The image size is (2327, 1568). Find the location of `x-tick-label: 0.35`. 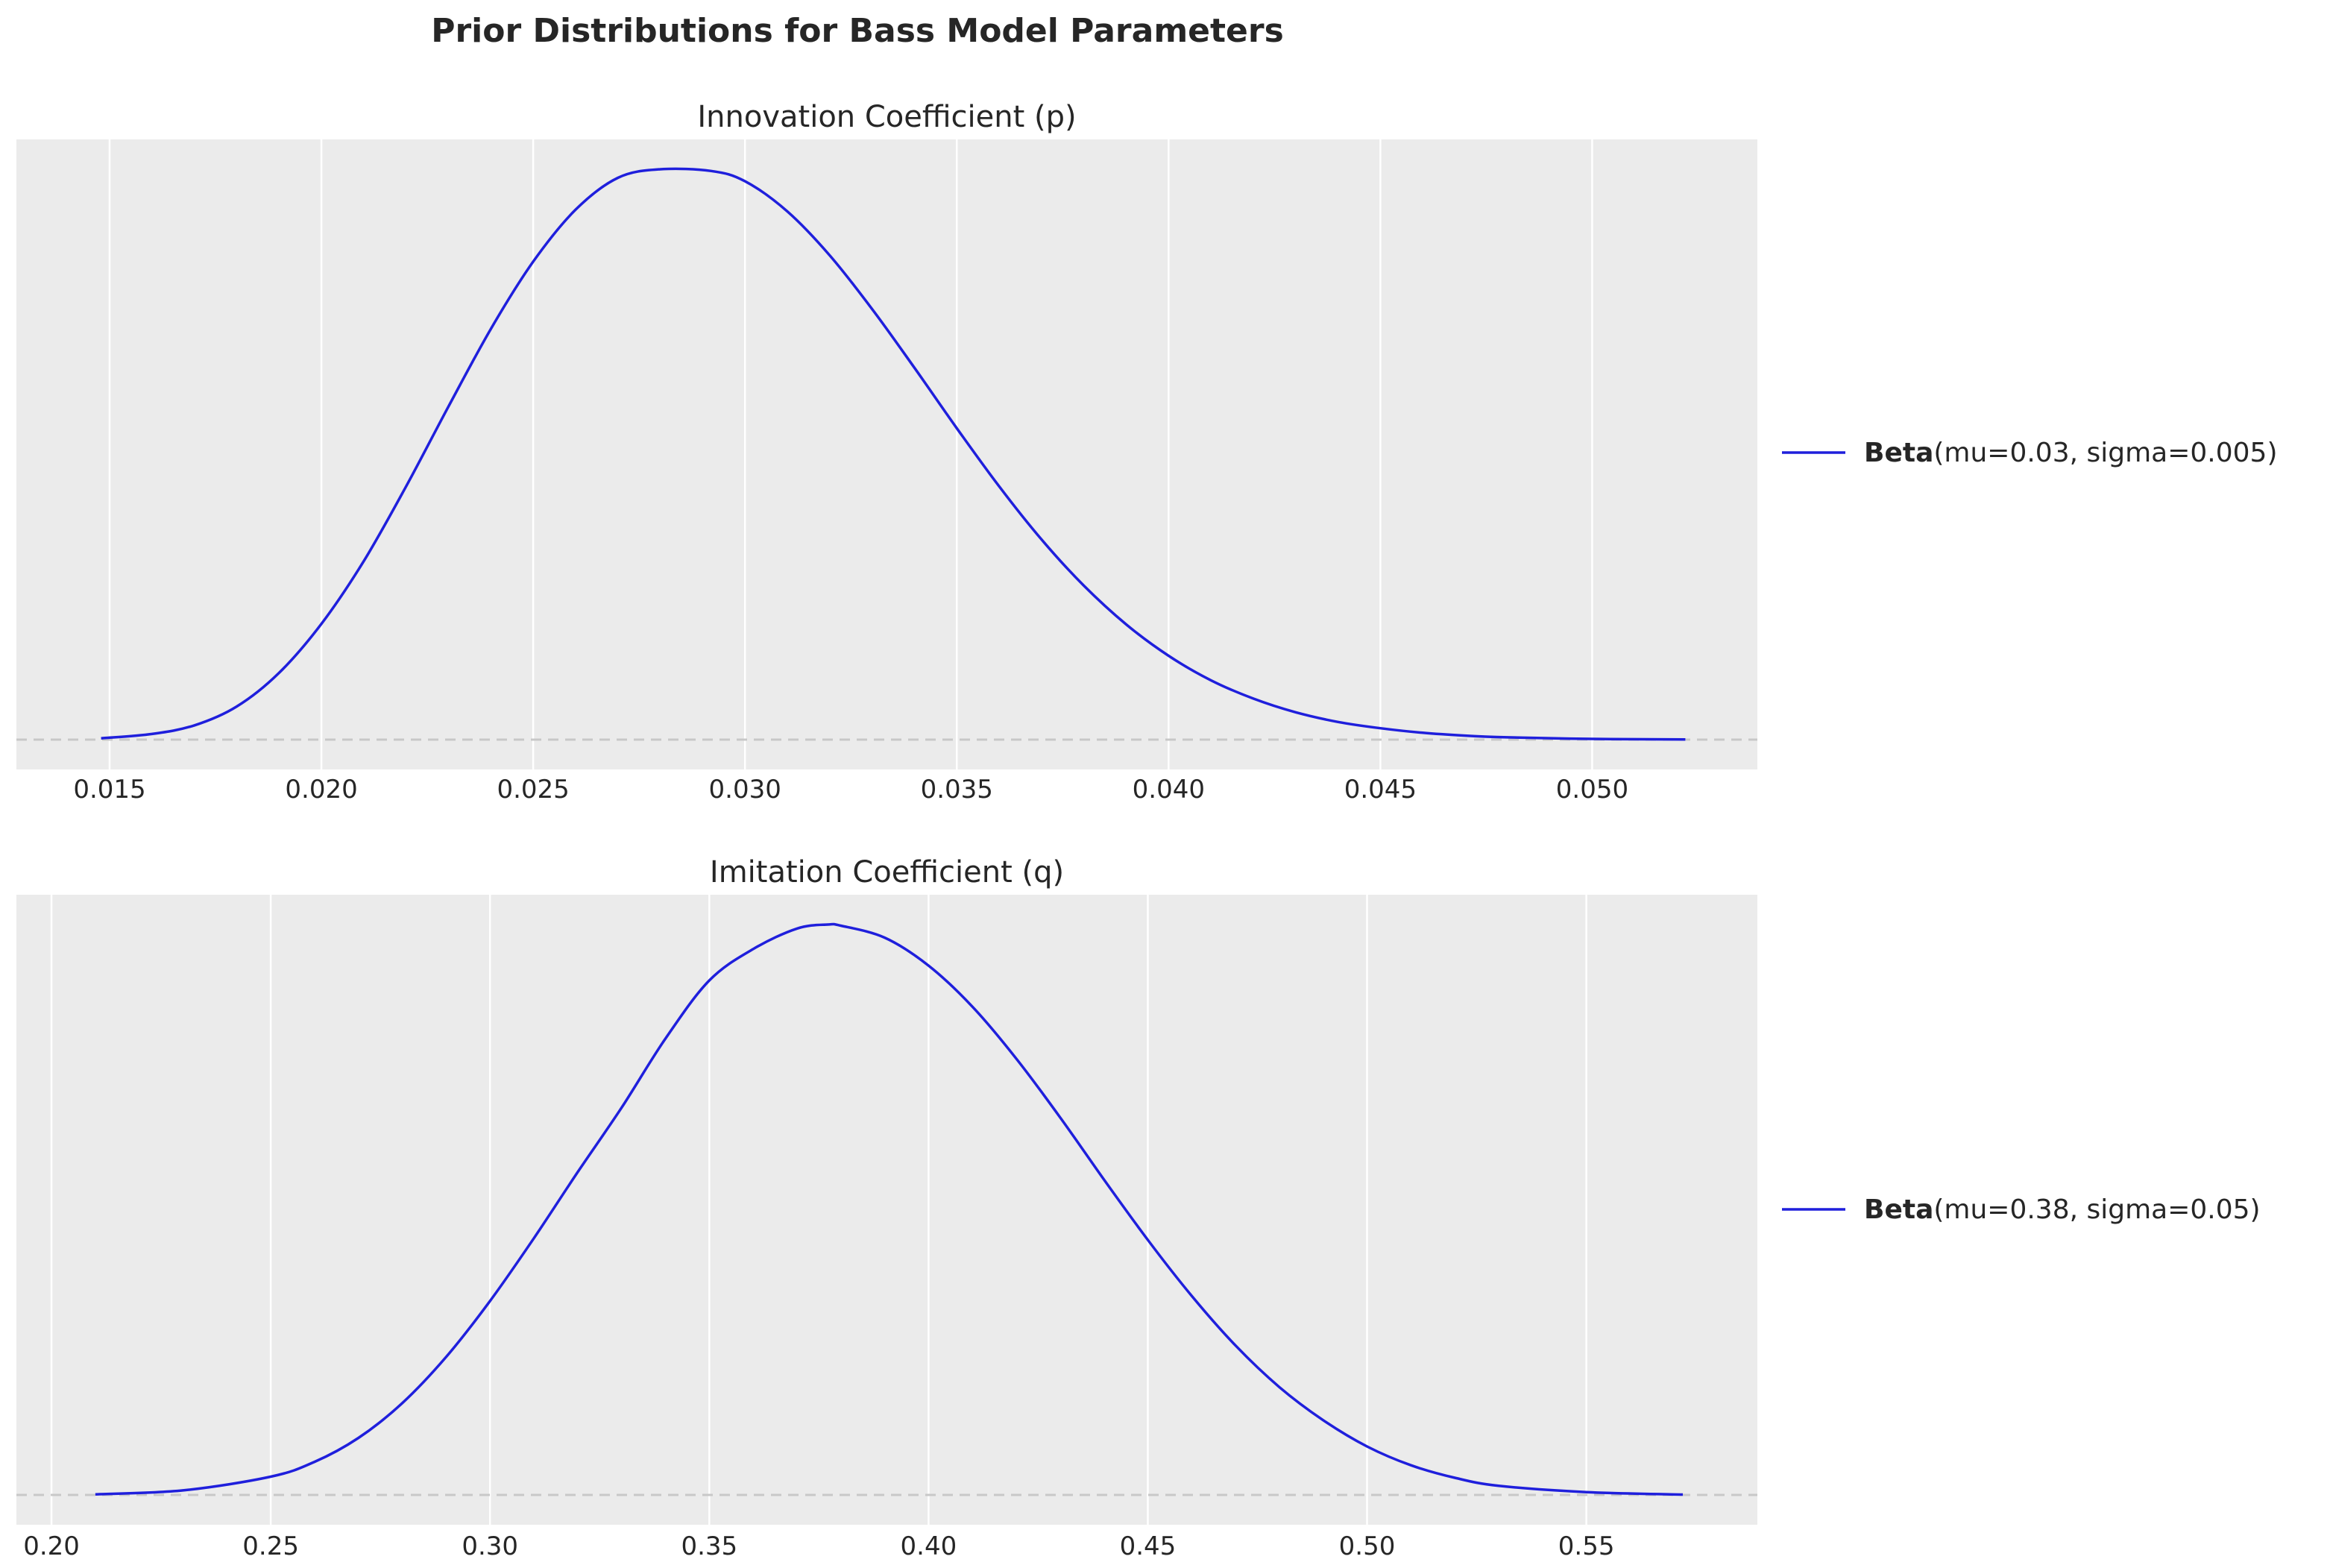

x-tick-label: 0.35 is located at coordinates (709, 1546).